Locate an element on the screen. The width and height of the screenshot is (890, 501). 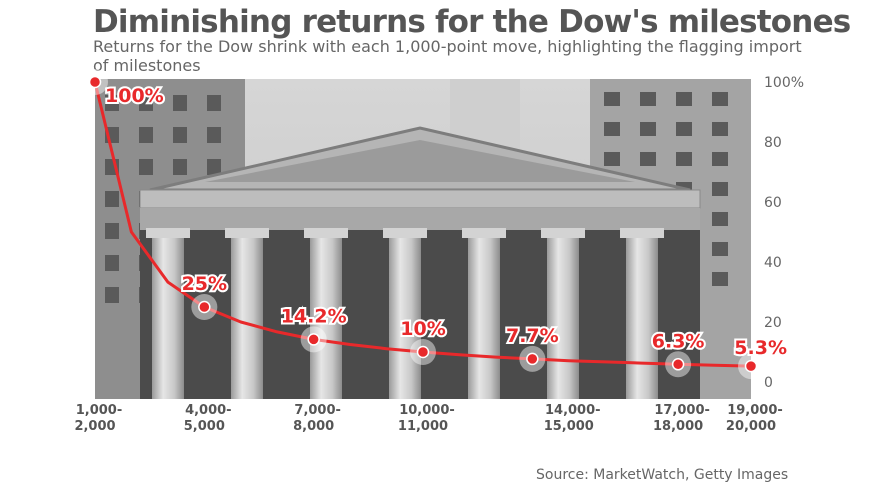
x-tick-label: 5,000 is located at coordinates (204, 426).